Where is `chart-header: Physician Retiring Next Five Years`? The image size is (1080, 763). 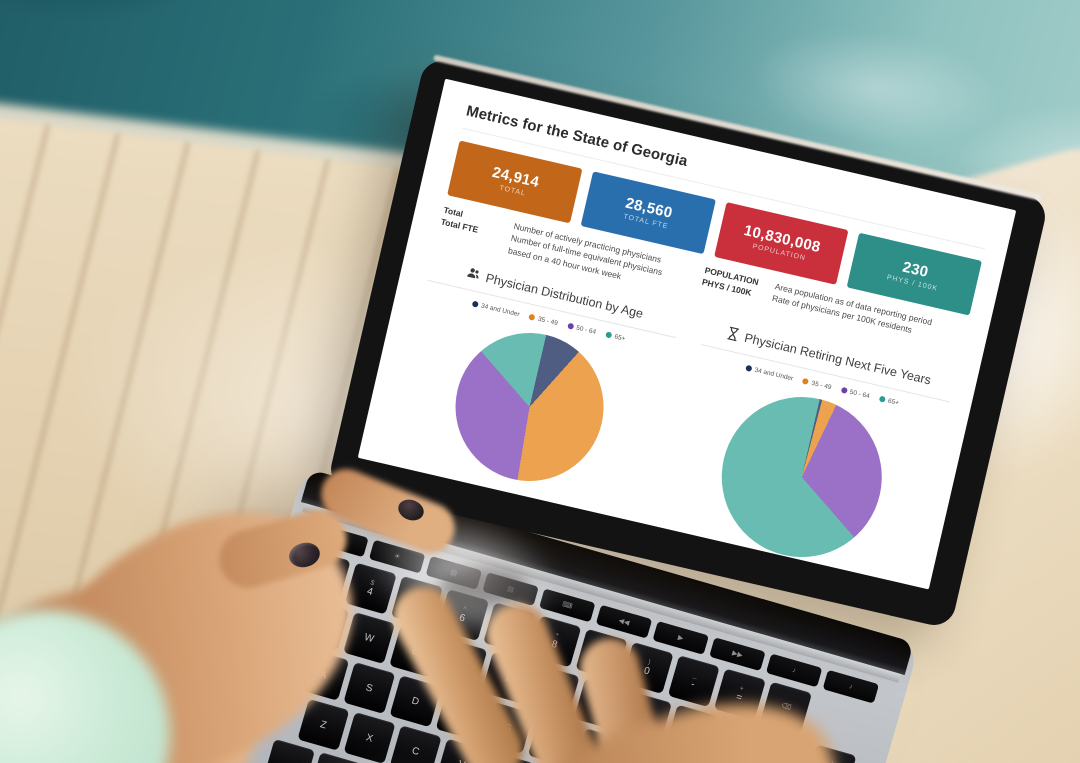
chart-header: Physician Retiring Next Five Years is located at coordinates (827, 361).